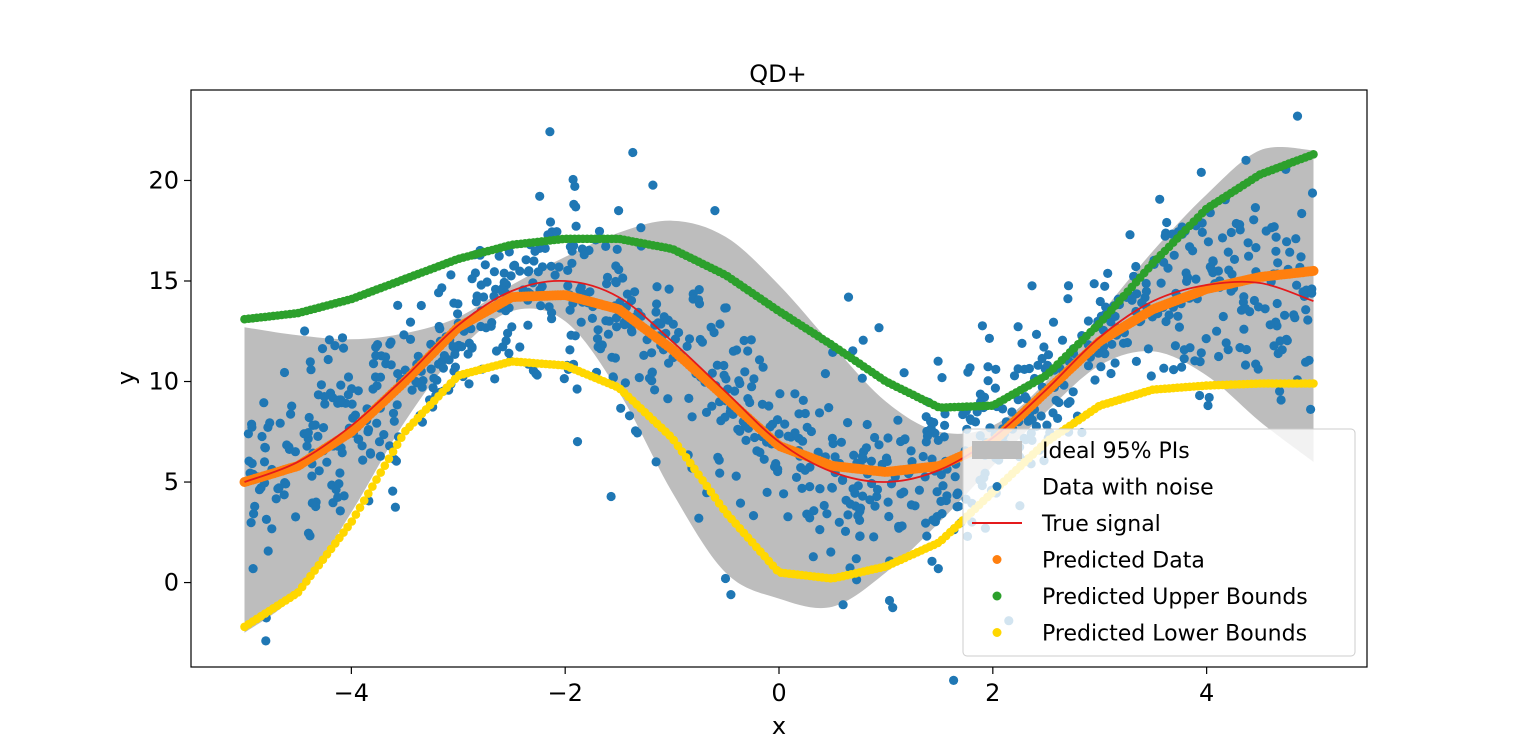 Image resolution: width=1519 pixels, height=751 pixels. Describe the element at coordinates (997, 559) in the screenshot. I see `legend-swatch` at that location.